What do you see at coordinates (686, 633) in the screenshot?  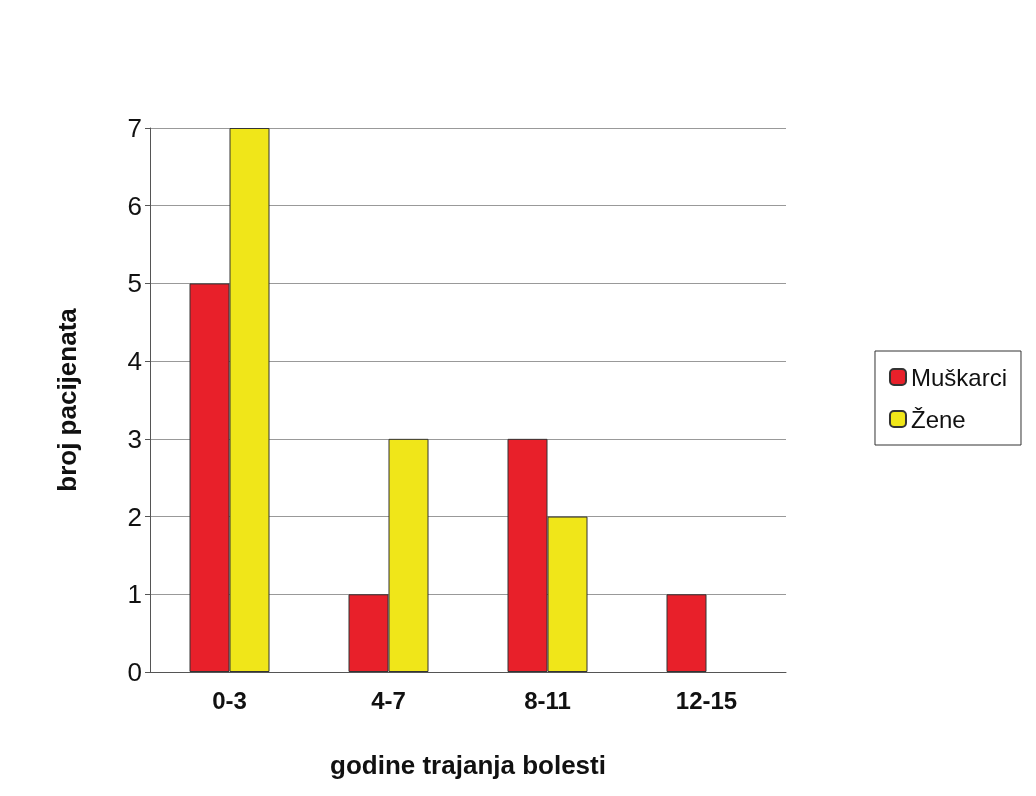 I see `bar` at bounding box center [686, 633].